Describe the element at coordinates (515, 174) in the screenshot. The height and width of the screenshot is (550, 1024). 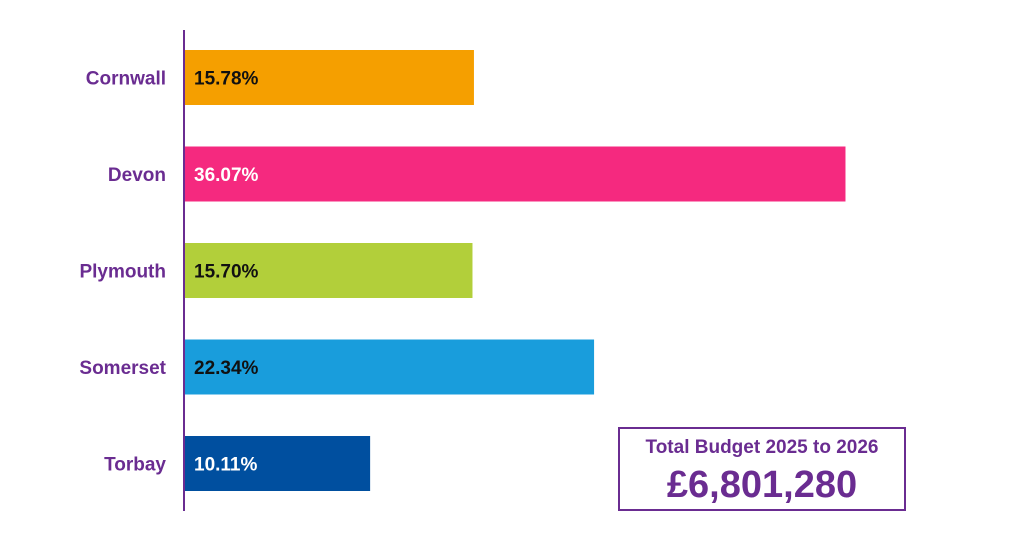
I see `bar-devon` at that location.